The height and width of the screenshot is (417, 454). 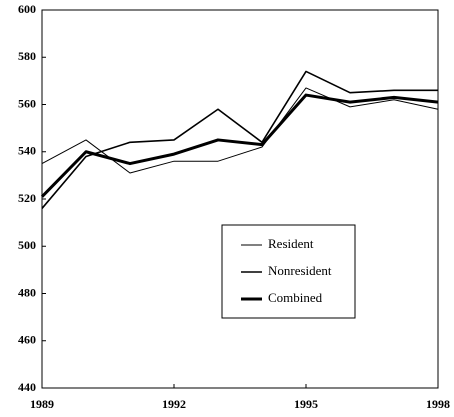 What do you see at coordinates (438, 404) in the screenshot?
I see `x-tick-label: 1998` at bounding box center [438, 404].